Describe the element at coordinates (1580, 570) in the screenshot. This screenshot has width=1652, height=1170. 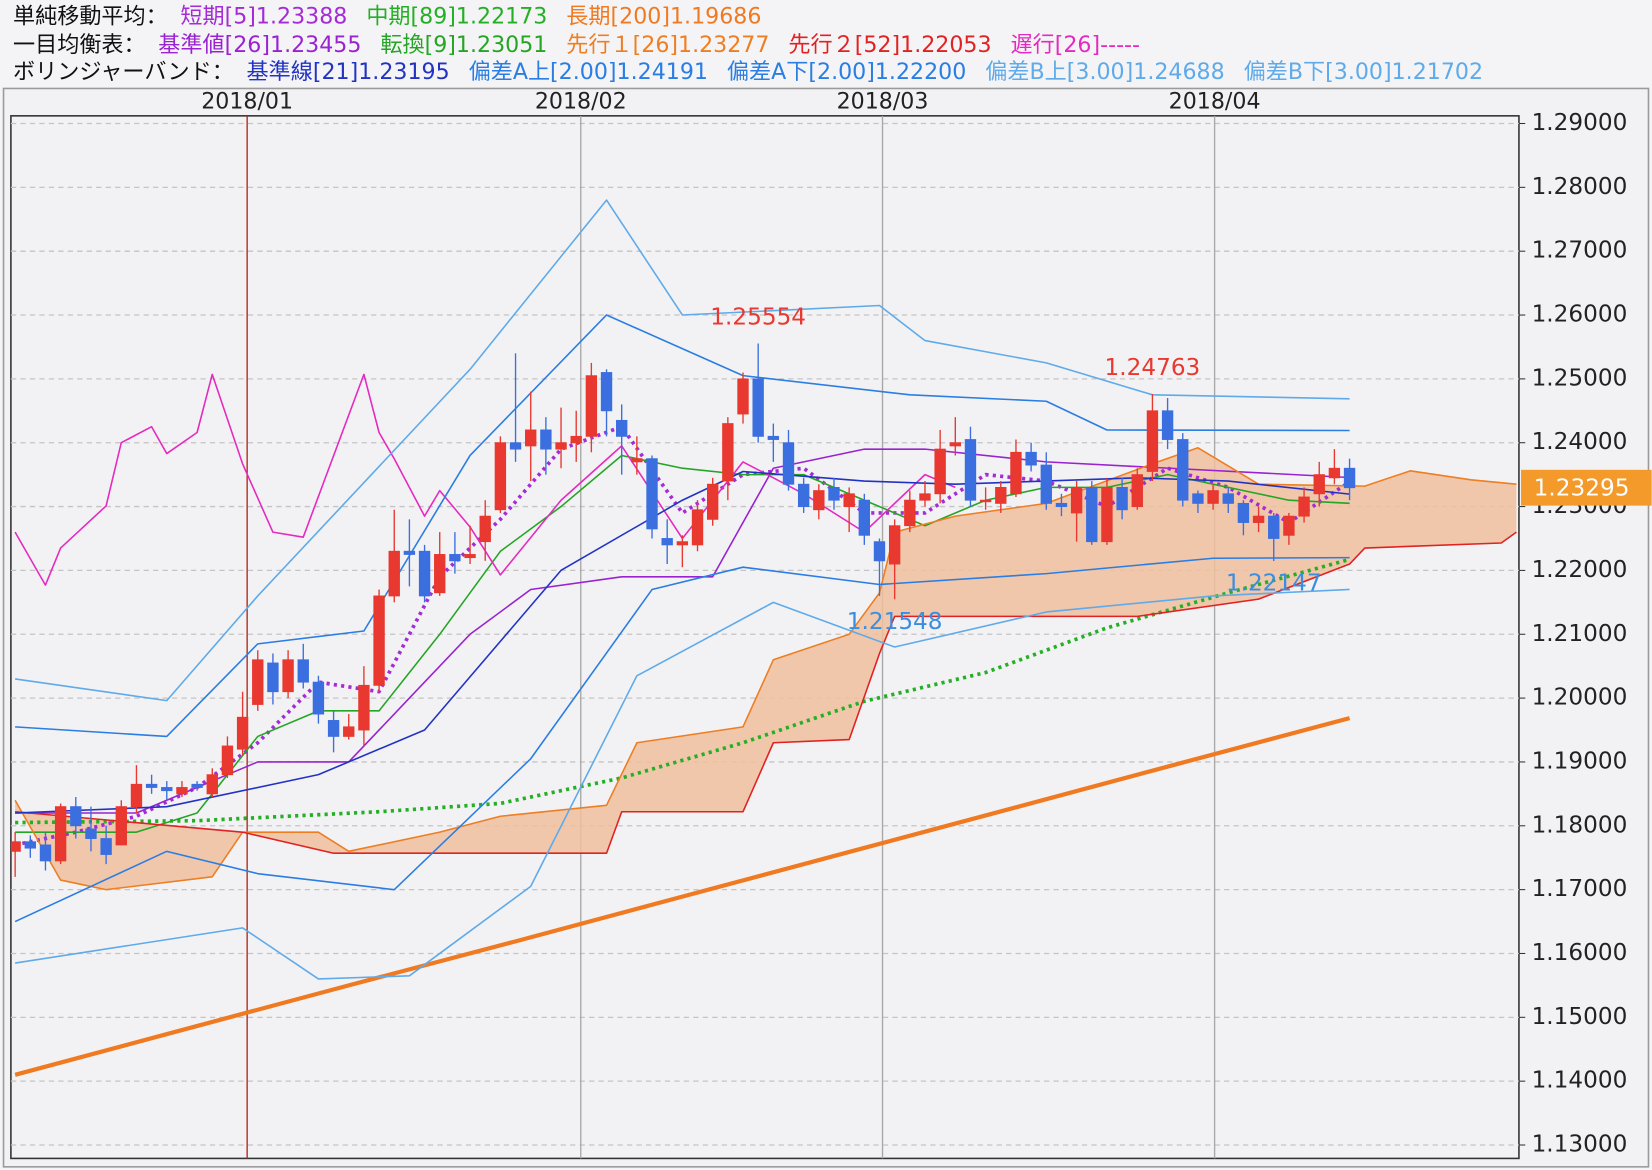
I see `y-tick-label: 1.22000` at that location.